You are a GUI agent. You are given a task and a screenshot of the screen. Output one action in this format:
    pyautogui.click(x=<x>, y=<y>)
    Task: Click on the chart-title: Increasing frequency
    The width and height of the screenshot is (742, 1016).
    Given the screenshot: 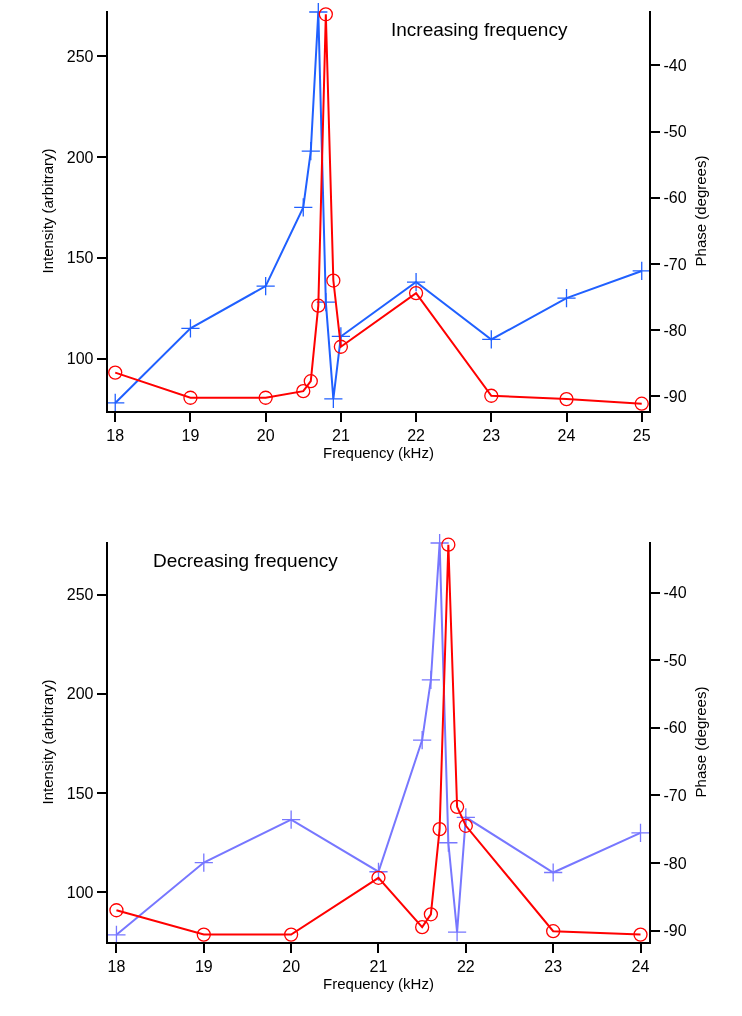 What is the action you would take?
    pyautogui.click(x=479, y=29)
    